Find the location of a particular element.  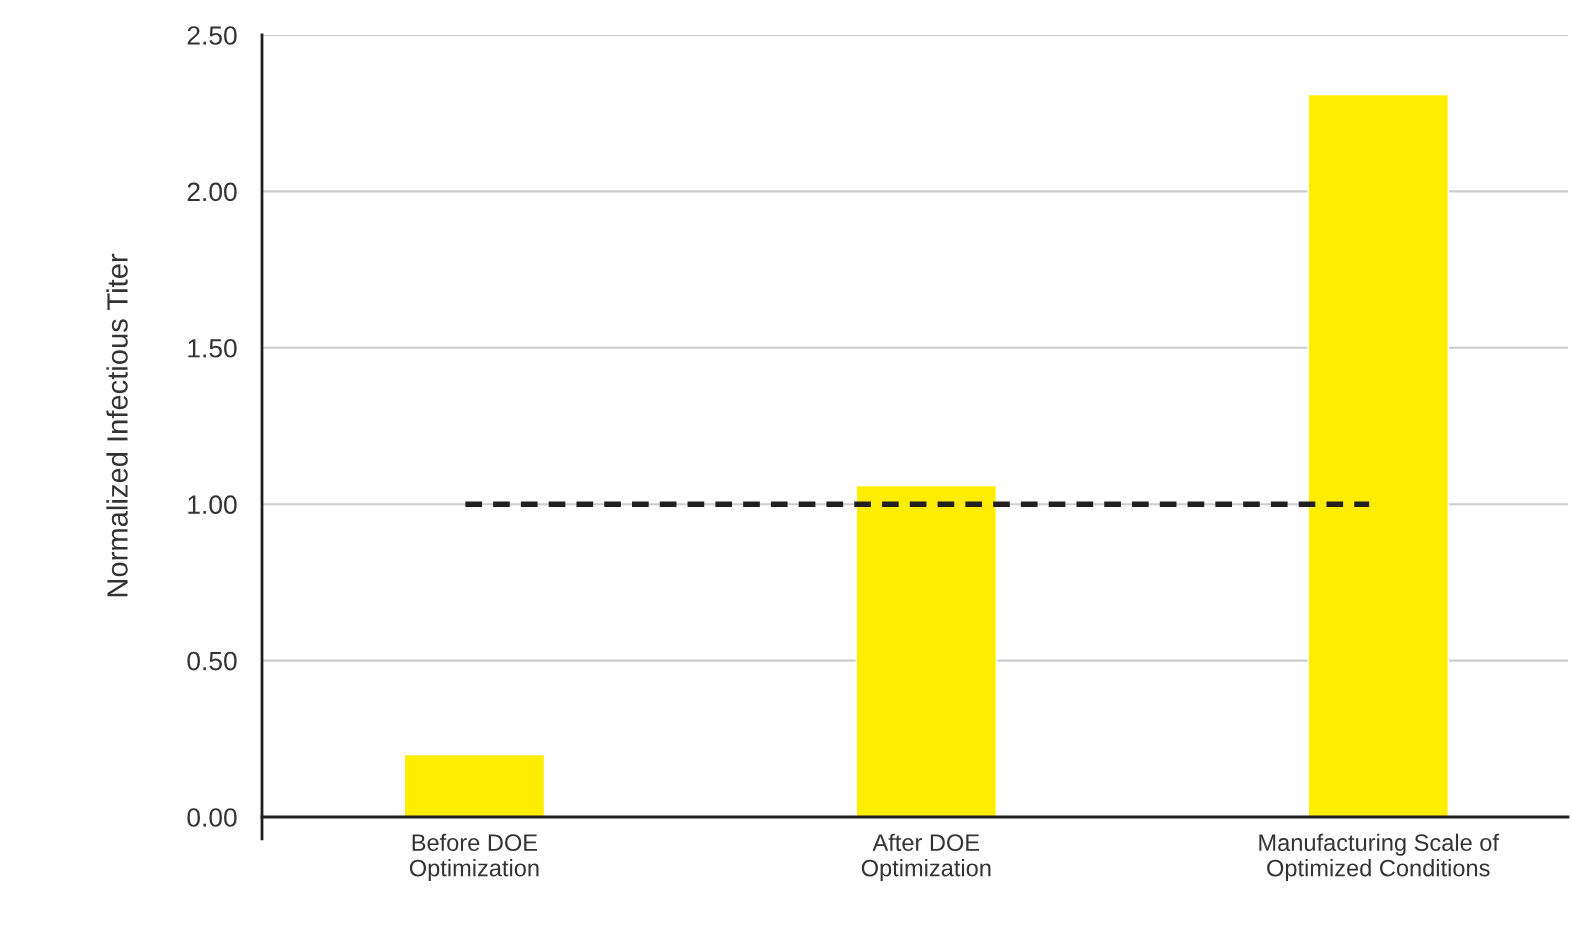

y-tick-label: 0.50 is located at coordinates (212, 661).